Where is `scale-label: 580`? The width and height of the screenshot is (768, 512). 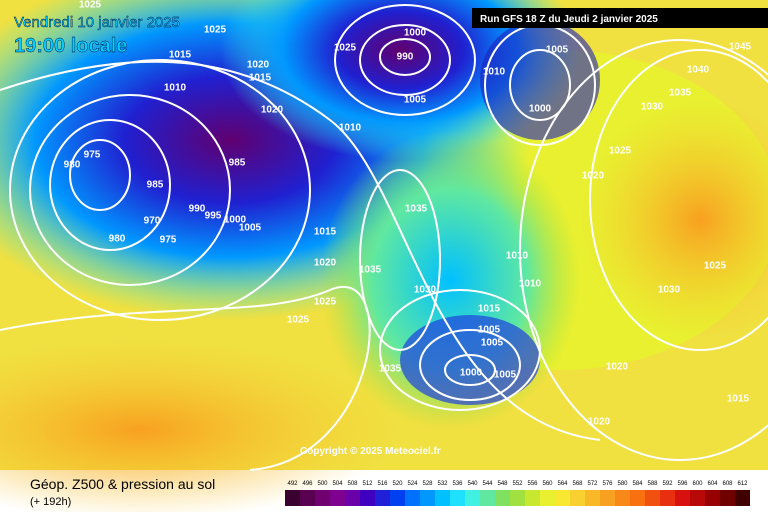
scale-label: 580 is located at coordinates (622, 484).